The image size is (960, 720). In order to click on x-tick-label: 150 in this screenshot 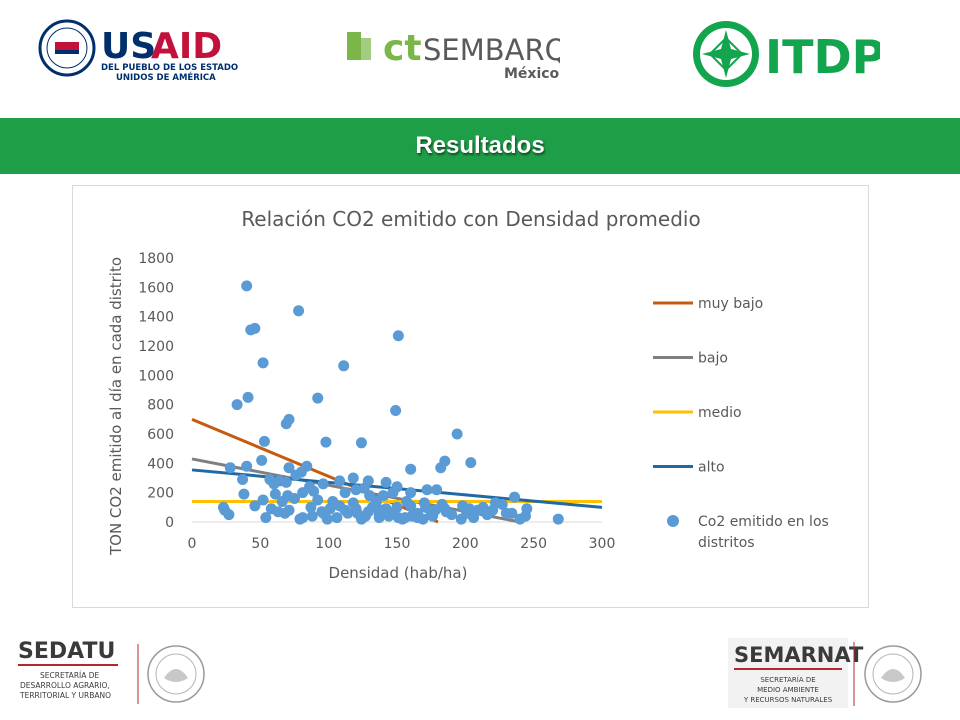, I will do `click(397, 544)`.